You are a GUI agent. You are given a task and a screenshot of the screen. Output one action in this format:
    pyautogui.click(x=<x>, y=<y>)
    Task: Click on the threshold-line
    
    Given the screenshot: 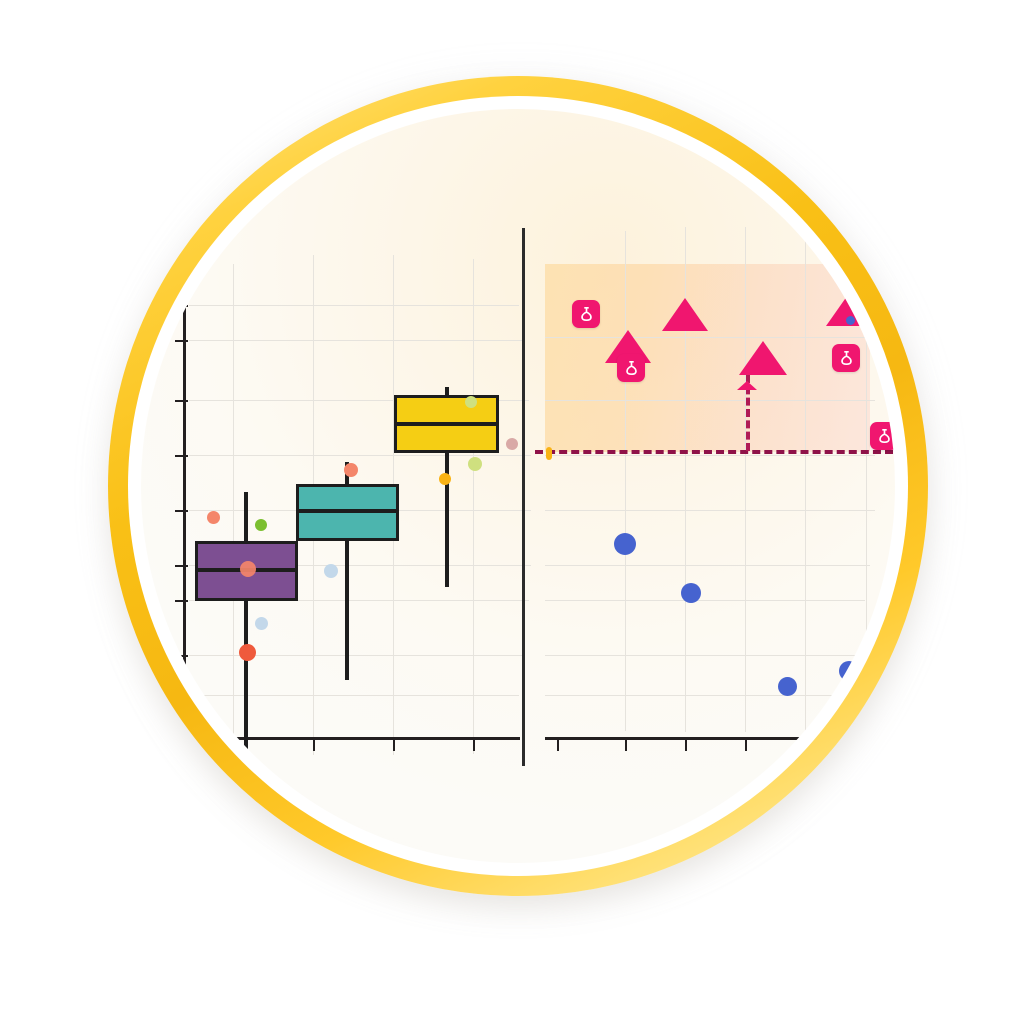 What is the action you would take?
    pyautogui.click(x=714, y=452)
    